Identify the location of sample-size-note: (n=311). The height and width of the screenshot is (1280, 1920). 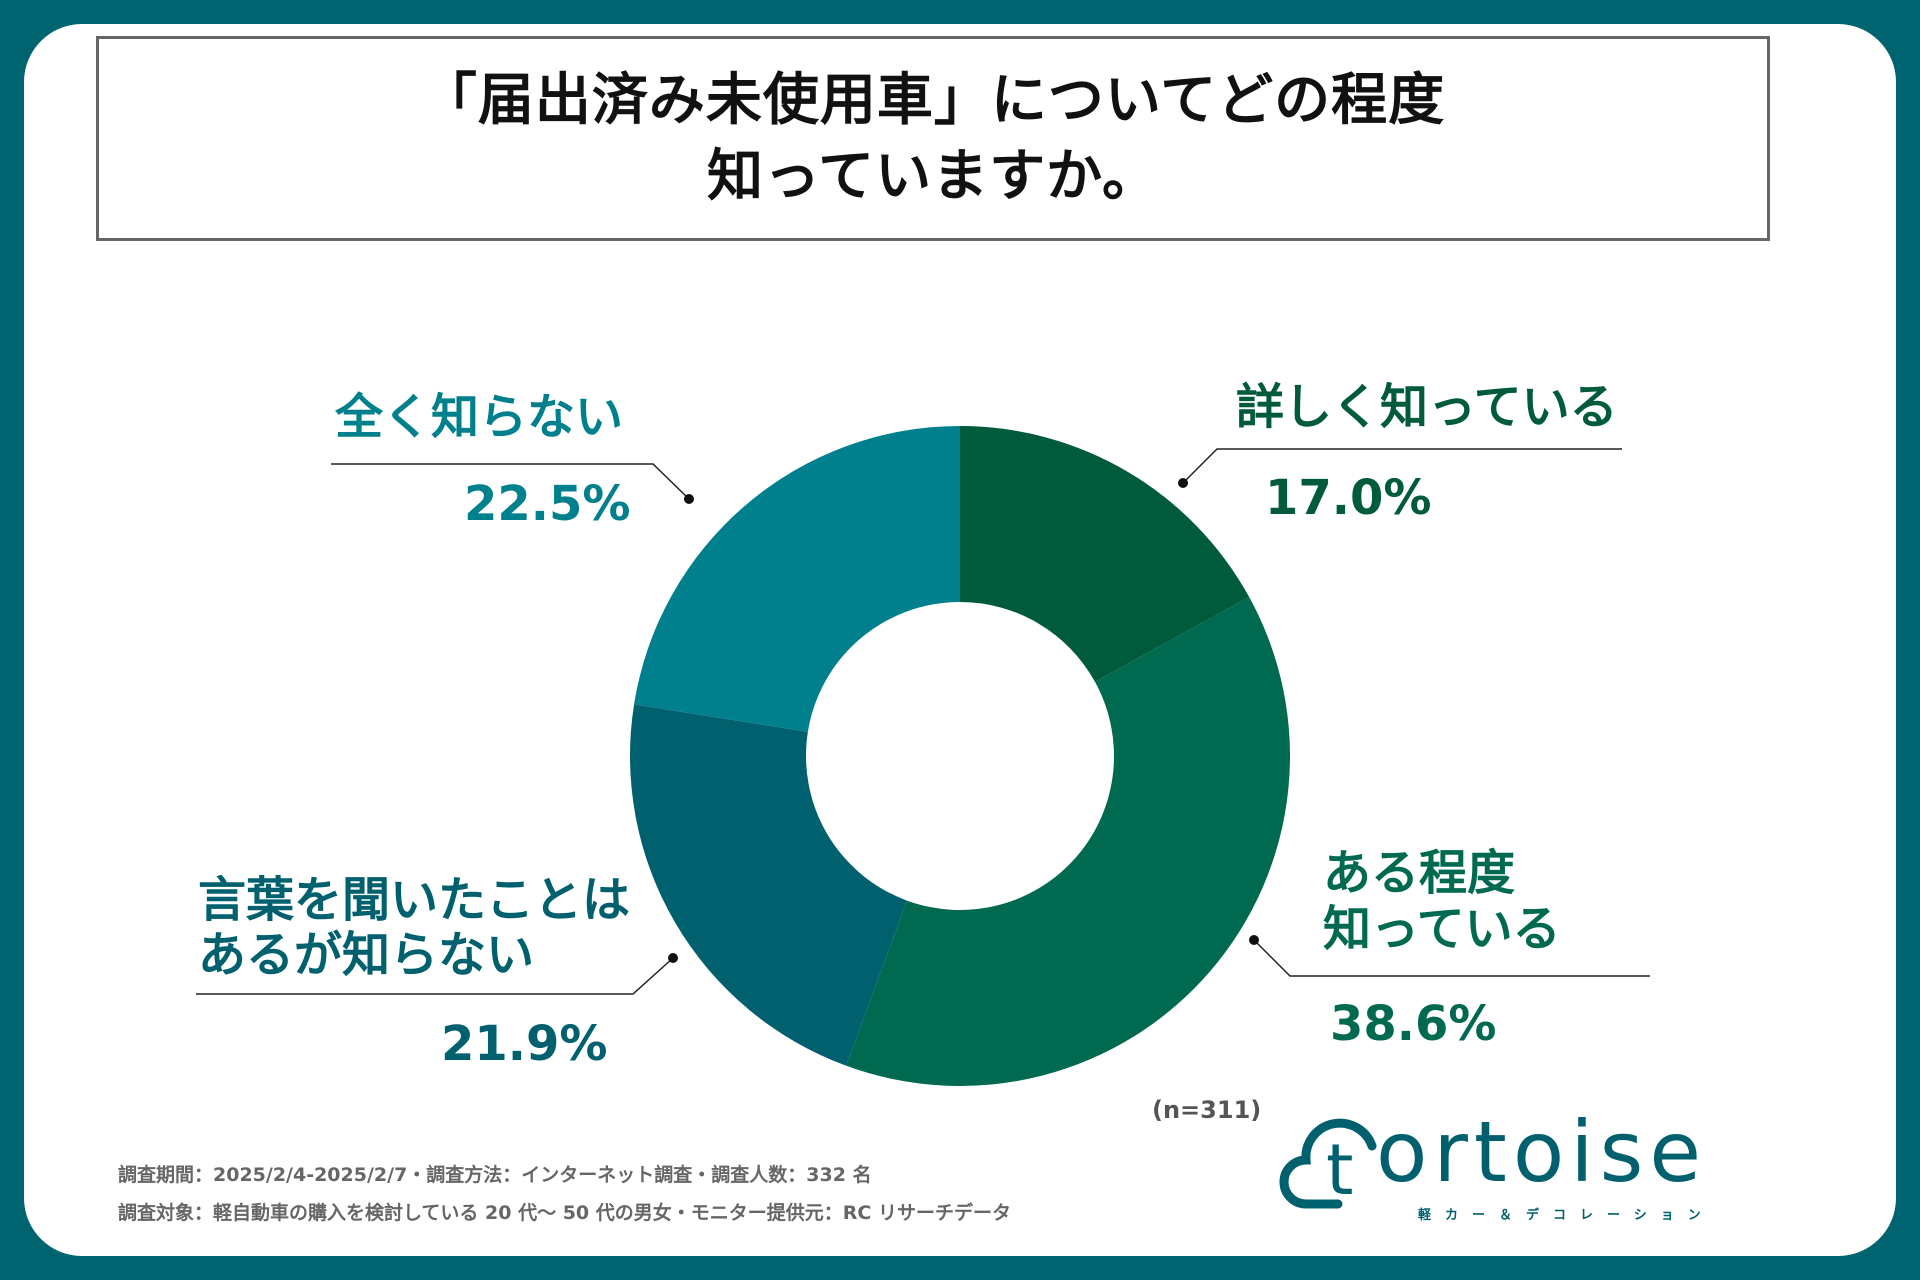
(1207, 1110).